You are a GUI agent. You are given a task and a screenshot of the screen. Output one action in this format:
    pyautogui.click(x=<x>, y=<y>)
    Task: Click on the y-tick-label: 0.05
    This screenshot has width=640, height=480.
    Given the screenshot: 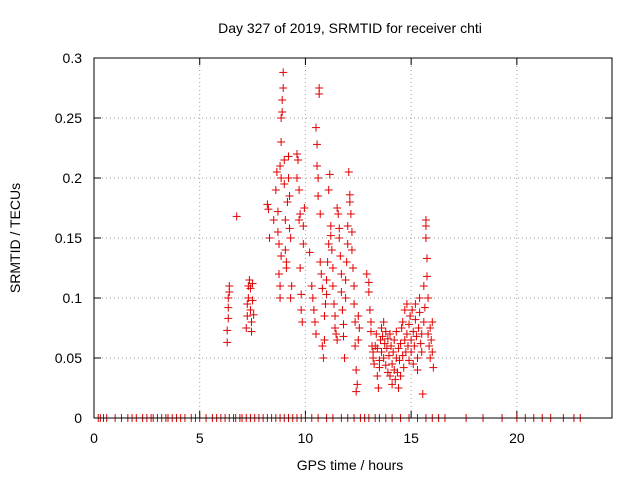 What is the action you would take?
    pyautogui.click(x=68, y=358)
    